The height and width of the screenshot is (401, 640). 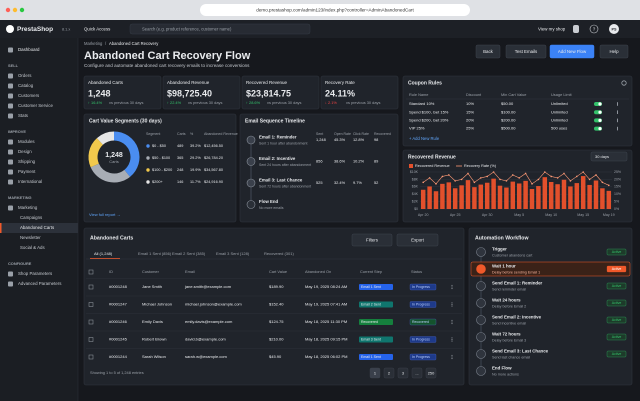 I want to click on window-minimize, so click(x=15, y=10).